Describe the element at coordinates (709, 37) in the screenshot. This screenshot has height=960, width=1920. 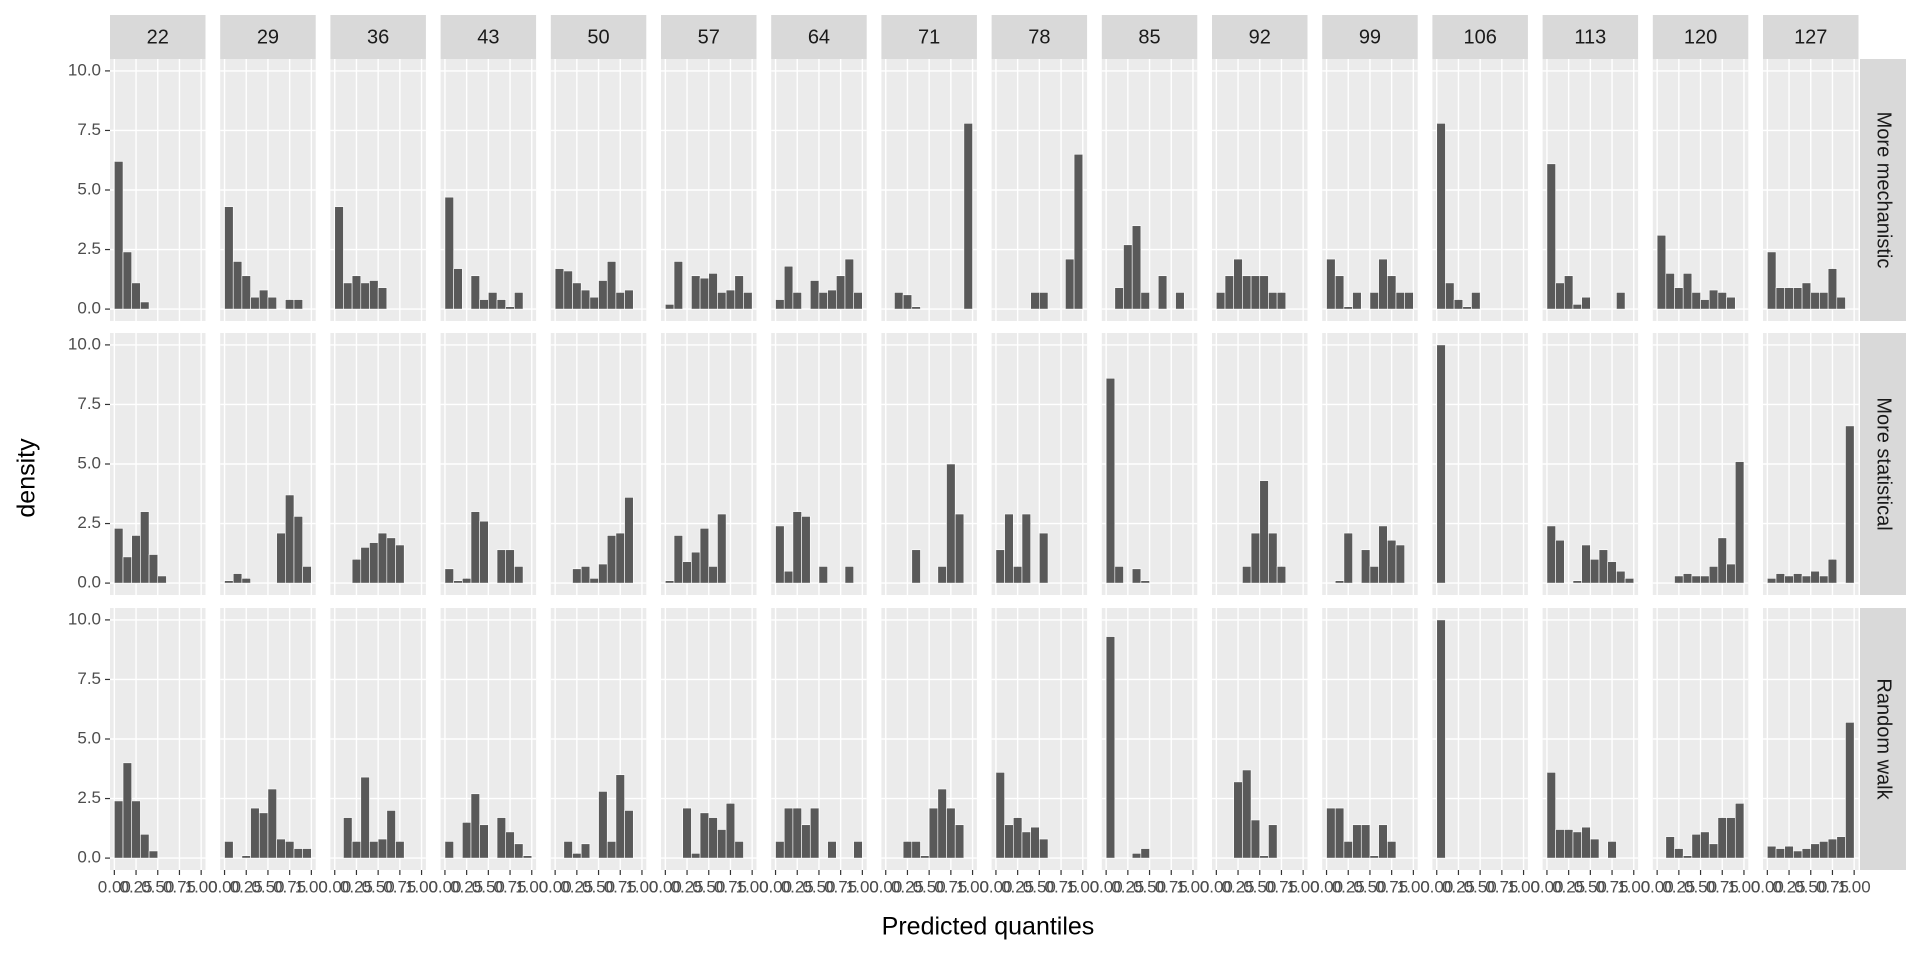
I see `facet-column-label: 57` at that location.